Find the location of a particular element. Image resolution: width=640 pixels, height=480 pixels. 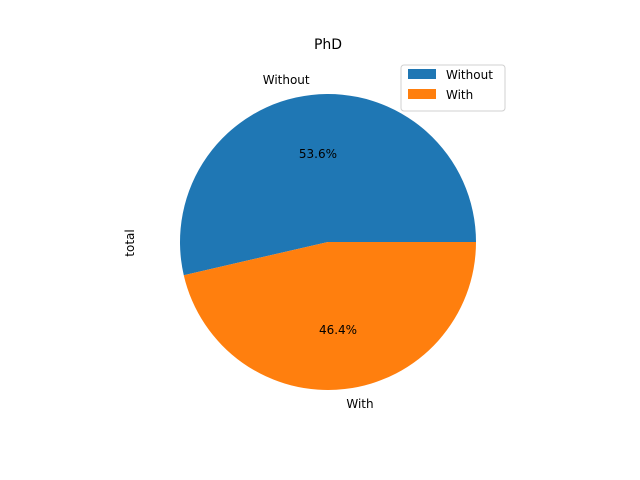

slice-label-with: With is located at coordinates (359, 404).